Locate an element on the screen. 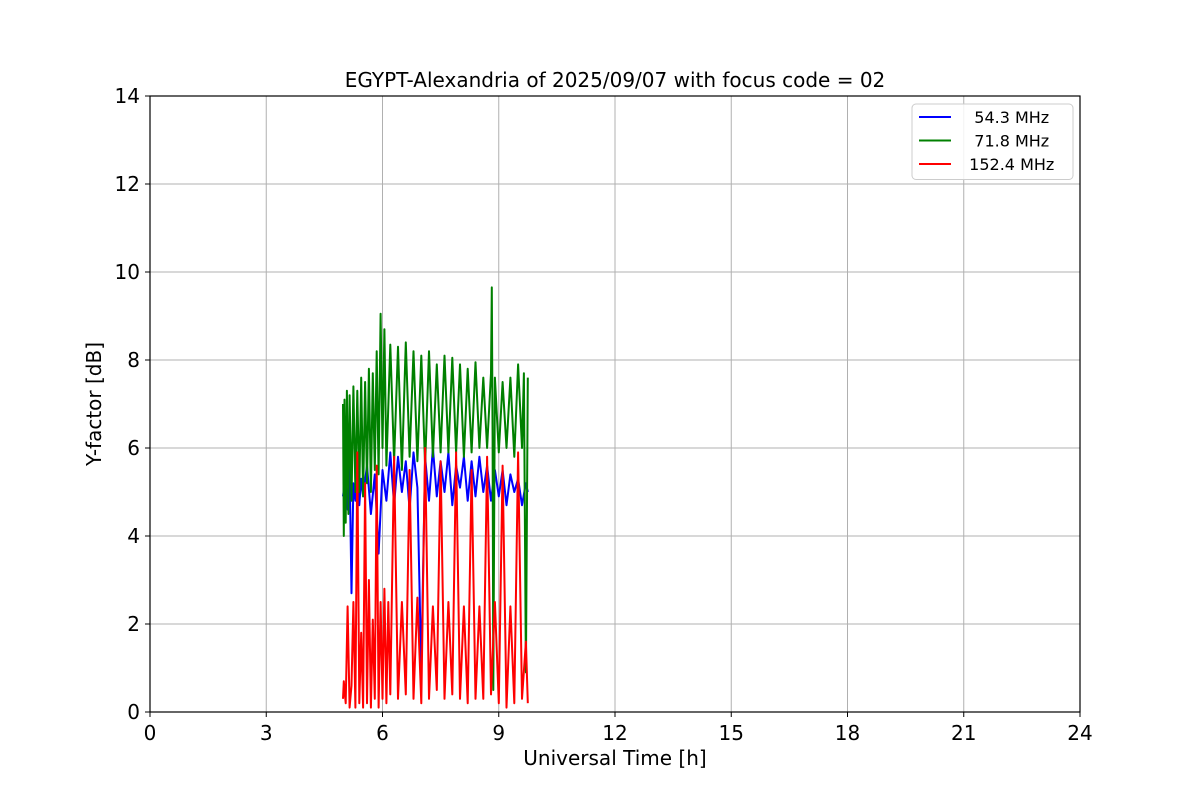 The width and height of the screenshot is (1200, 800). y-tick-label: 6 is located at coordinates (133, 448).